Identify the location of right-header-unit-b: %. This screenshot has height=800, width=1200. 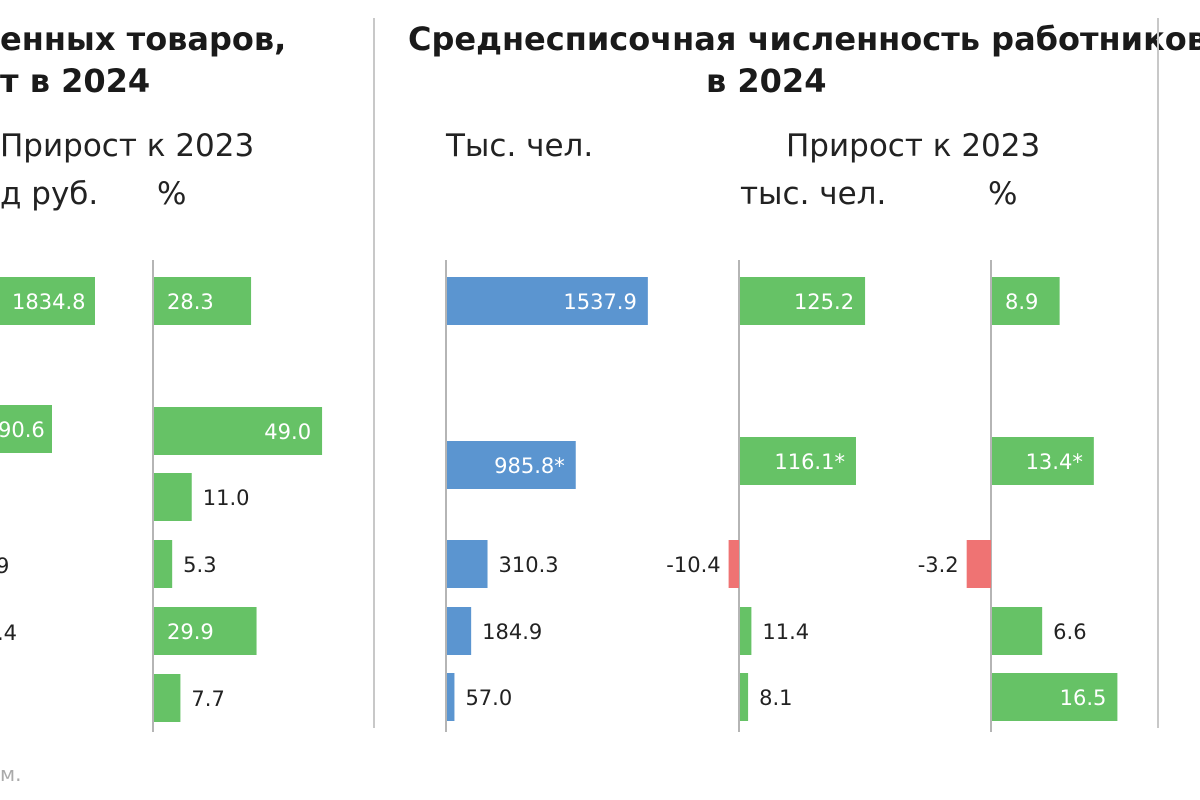
(1003, 194).